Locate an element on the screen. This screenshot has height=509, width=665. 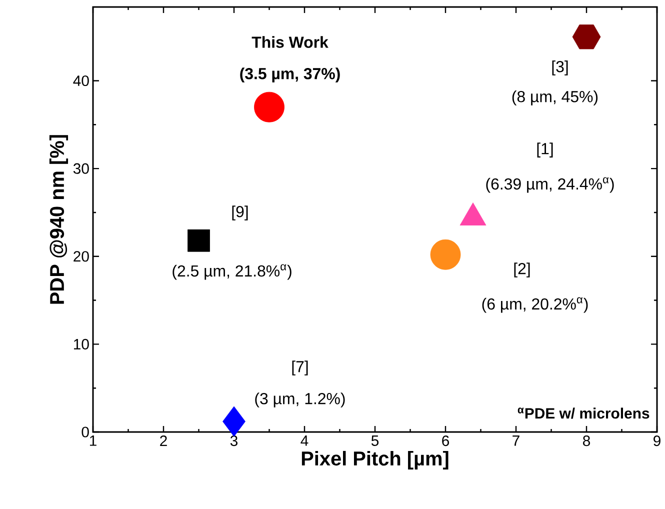
x-tick-label: 1 is located at coordinates (93, 441).